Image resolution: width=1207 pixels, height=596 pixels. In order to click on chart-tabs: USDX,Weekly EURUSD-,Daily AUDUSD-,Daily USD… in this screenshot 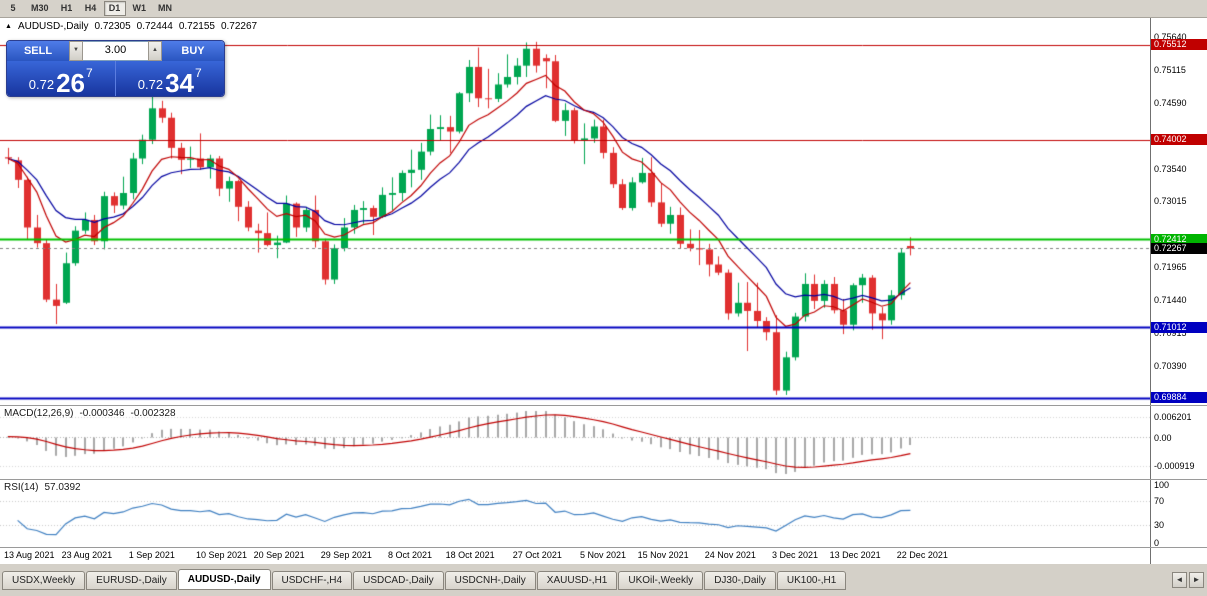, I will do `click(424, 579)`.